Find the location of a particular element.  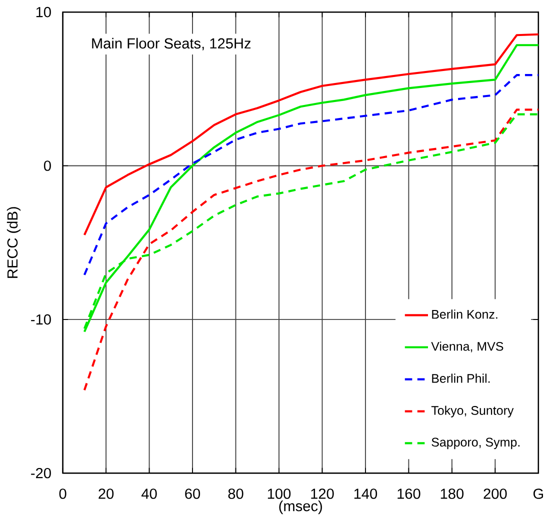

y-axis-title: RECC (dB) is located at coordinates (13, 242).